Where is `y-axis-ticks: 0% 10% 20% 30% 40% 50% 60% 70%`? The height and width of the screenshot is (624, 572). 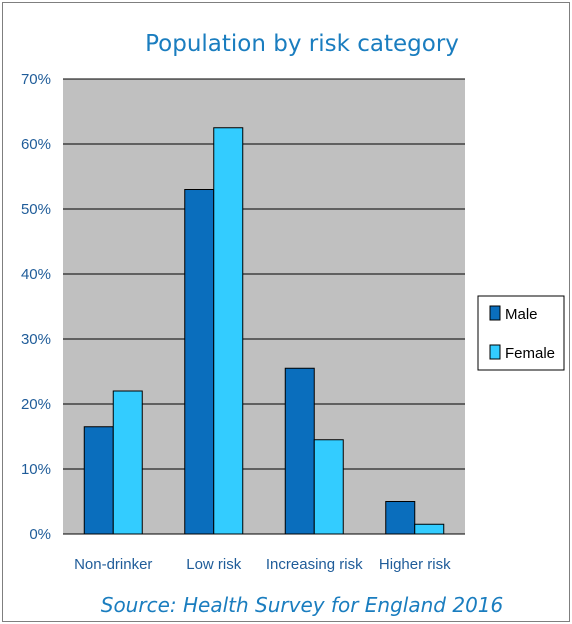
y-axis-ticks: 0% 10% 20% 30% 40% 50% 60% 70% is located at coordinates (36, 307).